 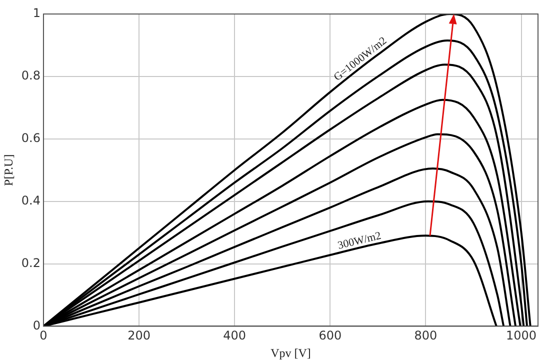 What do you see at coordinates (139, 335) in the screenshot?
I see `x-tick-label: 200` at bounding box center [139, 335].